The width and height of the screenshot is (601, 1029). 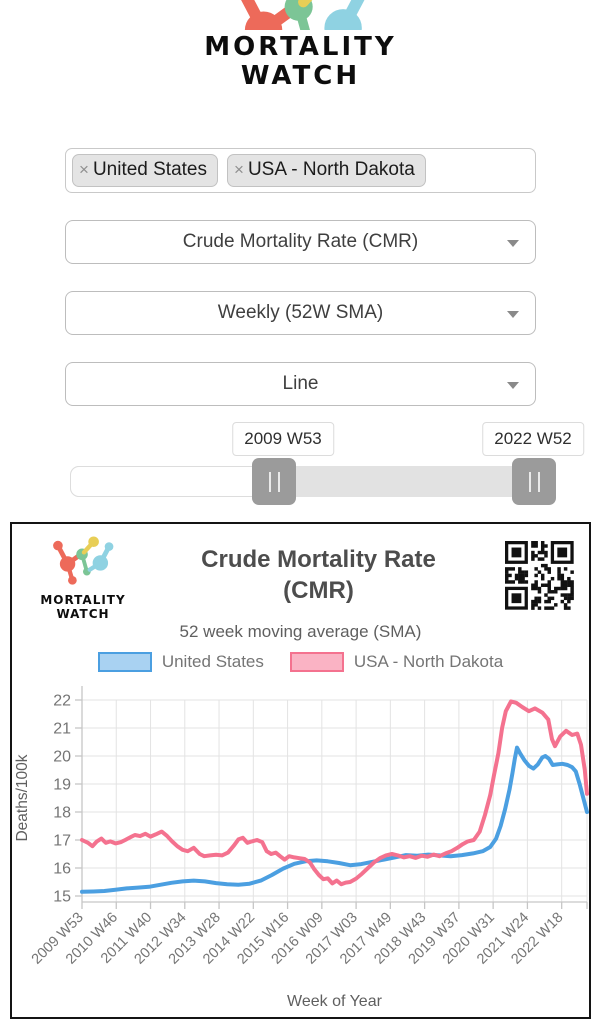 I want to click on chart-watermark-logo: MORTALITY WATCH, so click(x=83, y=578).